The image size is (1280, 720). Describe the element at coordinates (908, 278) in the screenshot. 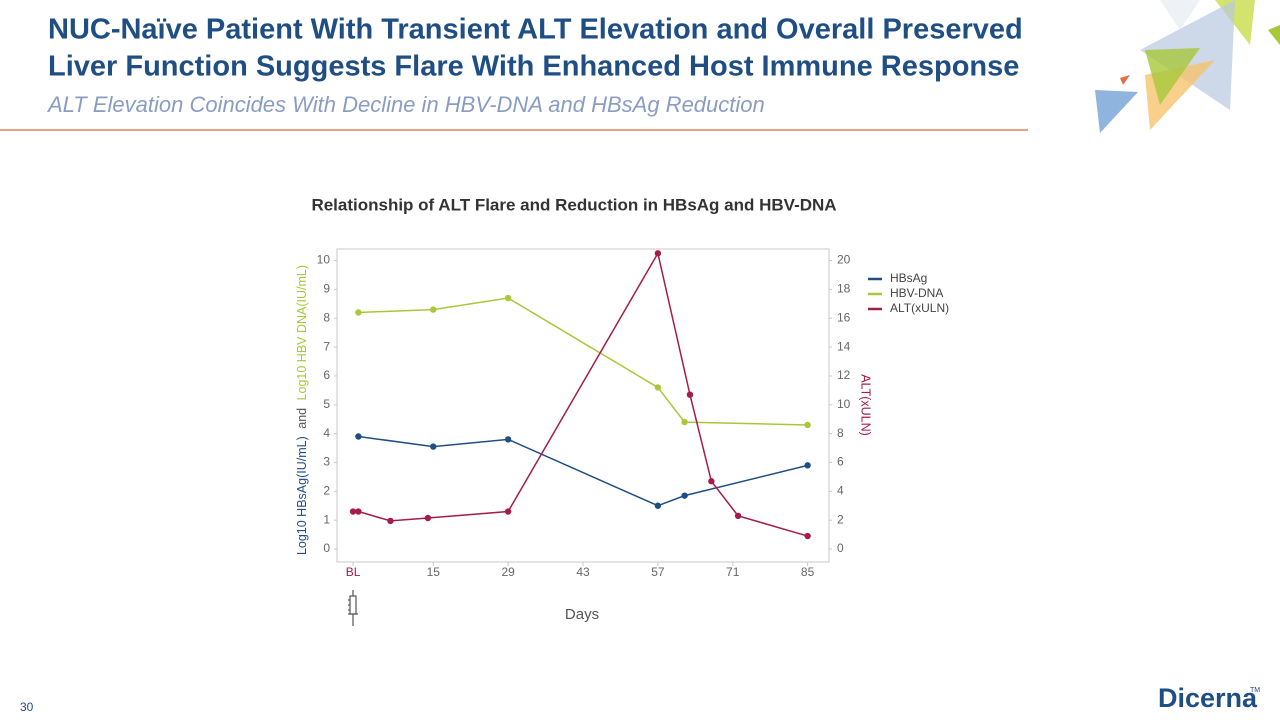

I see `legend-label: HBsAg` at that location.